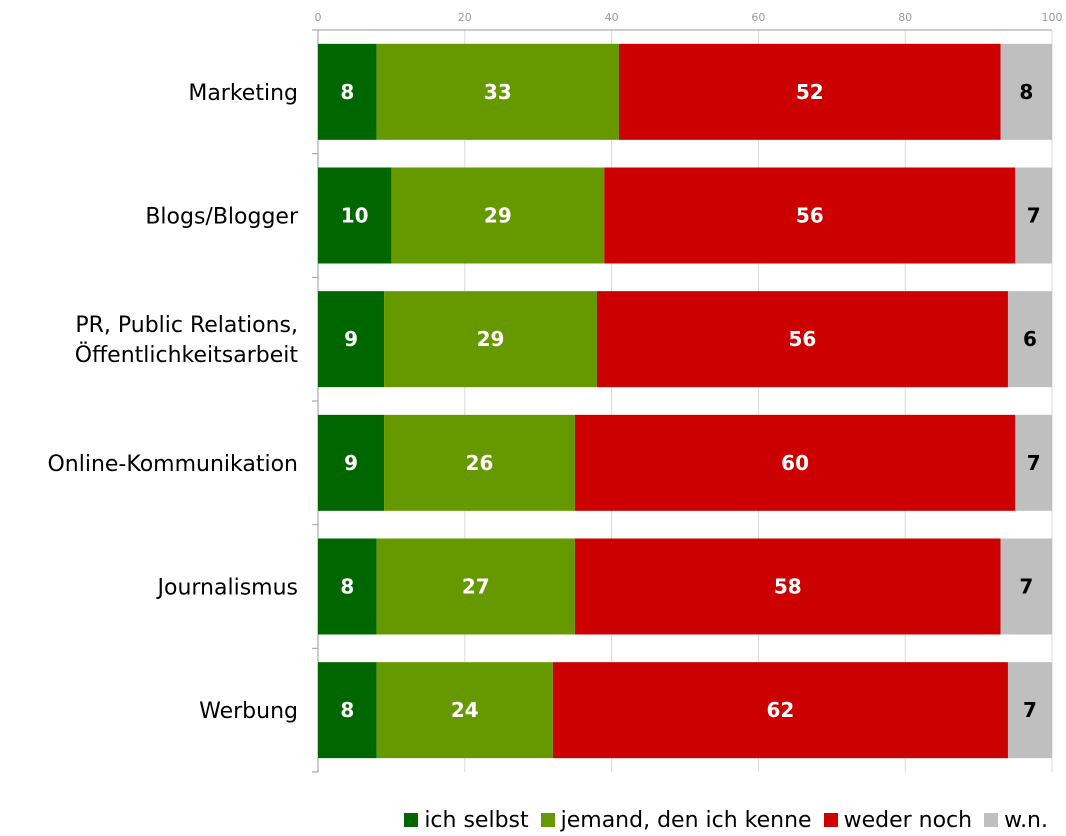  What do you see at coordinates (1052, 17) in the screenshot?
I see `tick-label: 100` at bounding box center [1052, 17].